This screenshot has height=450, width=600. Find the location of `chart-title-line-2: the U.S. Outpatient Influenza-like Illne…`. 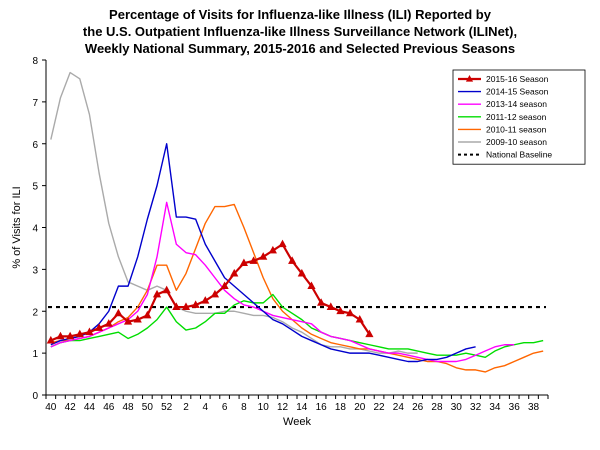

chart-title-line-2: the U.S. Outpatient Influenza-like Illne… is located at coordinates (300, 31).